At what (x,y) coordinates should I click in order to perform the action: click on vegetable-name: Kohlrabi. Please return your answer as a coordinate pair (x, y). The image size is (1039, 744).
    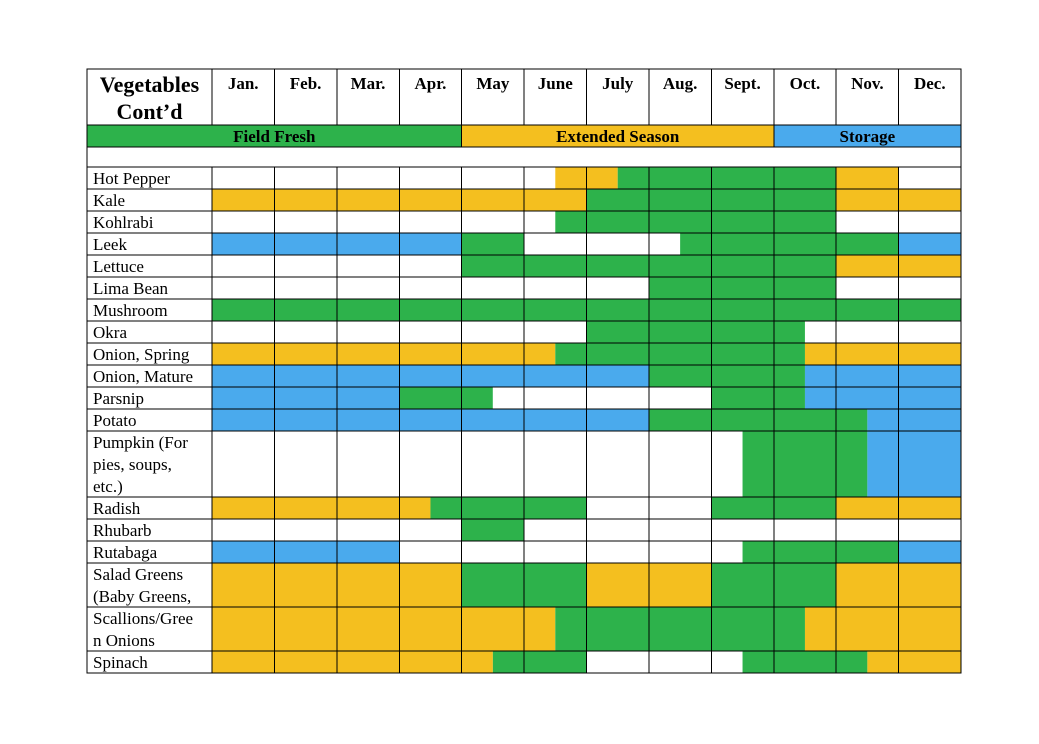
    Looking at the image, I should click on (123, 222).